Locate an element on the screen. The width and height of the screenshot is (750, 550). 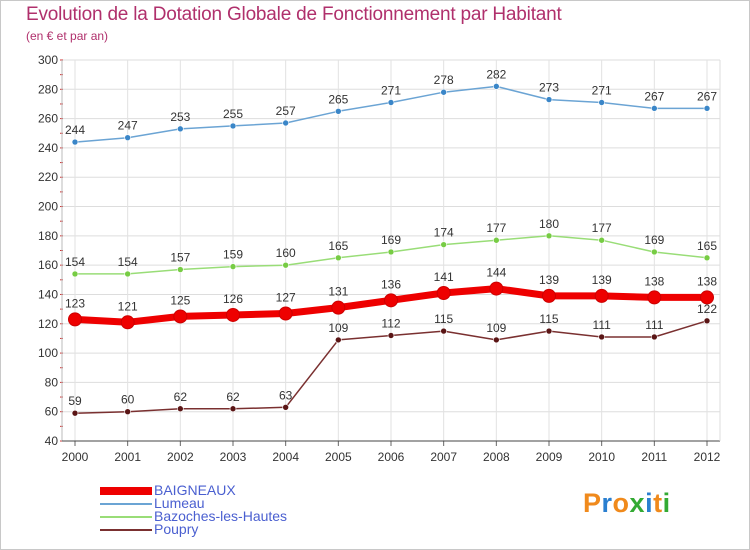
data-label-baigneaux-2000: 123 is located at coordinates (75, 303).